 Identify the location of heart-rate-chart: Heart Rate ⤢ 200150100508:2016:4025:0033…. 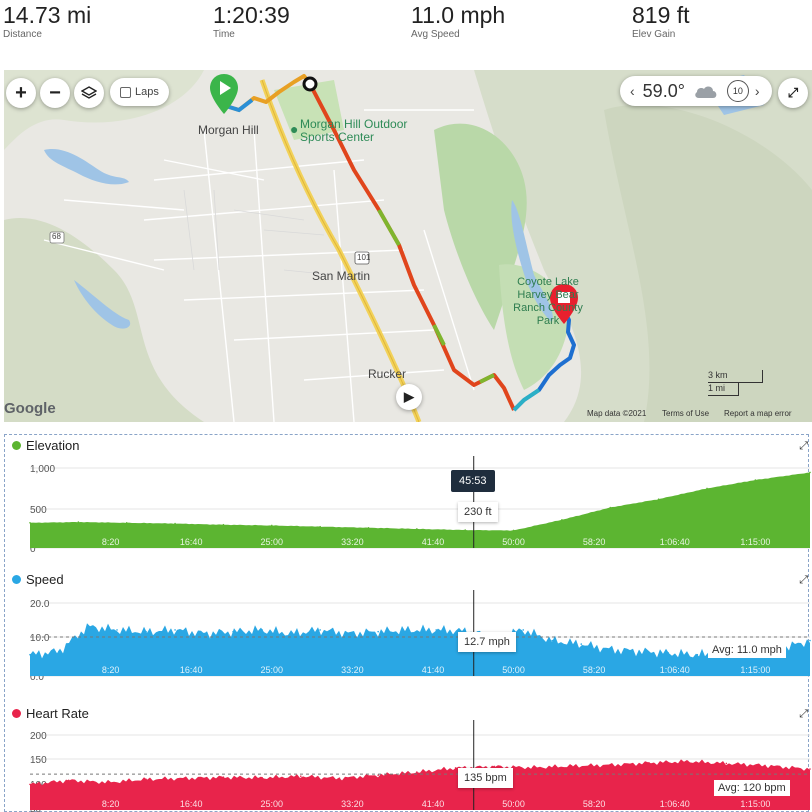
(408, 758).